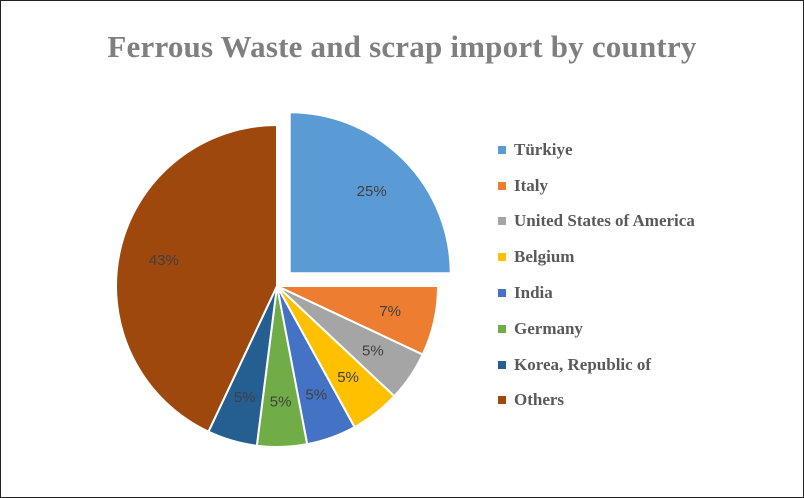 The height and width of the screenshot is (498, 804). I want to click on data-label-2: 7%, so click(390, 311).